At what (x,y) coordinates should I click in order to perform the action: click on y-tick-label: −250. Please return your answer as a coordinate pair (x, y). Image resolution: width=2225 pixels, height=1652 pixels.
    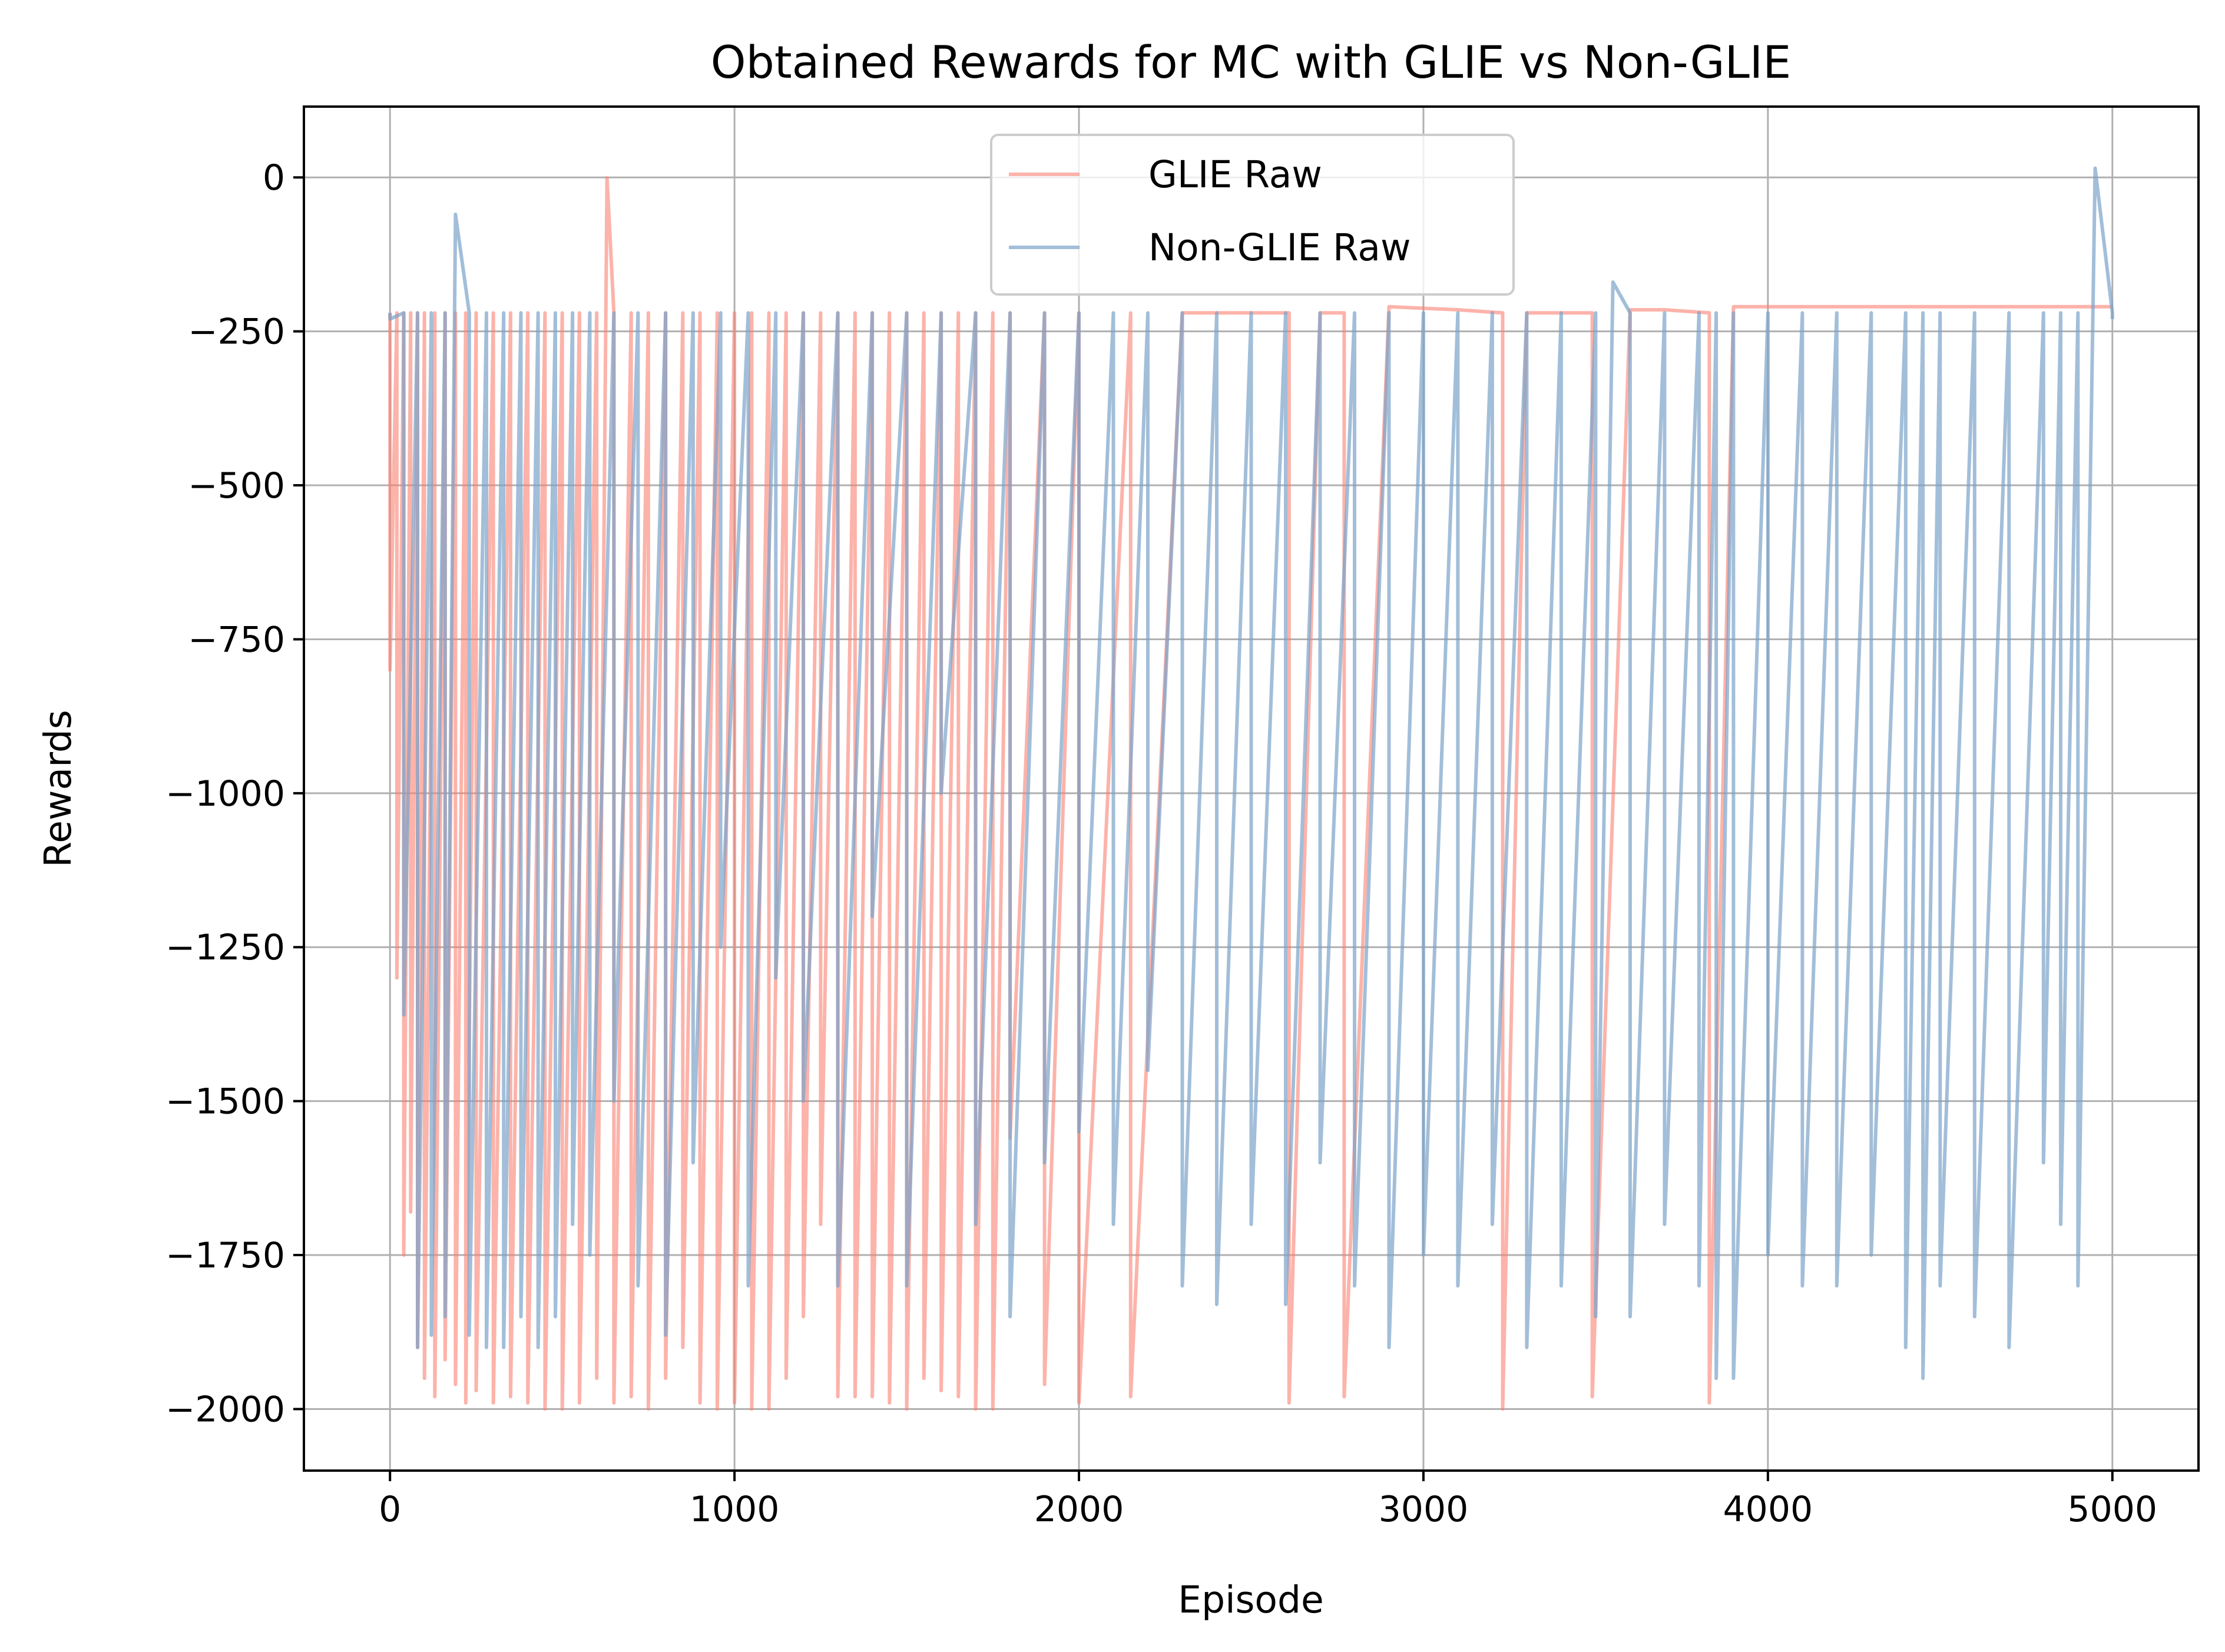
    Looking at the image, I should click on (236, 332).